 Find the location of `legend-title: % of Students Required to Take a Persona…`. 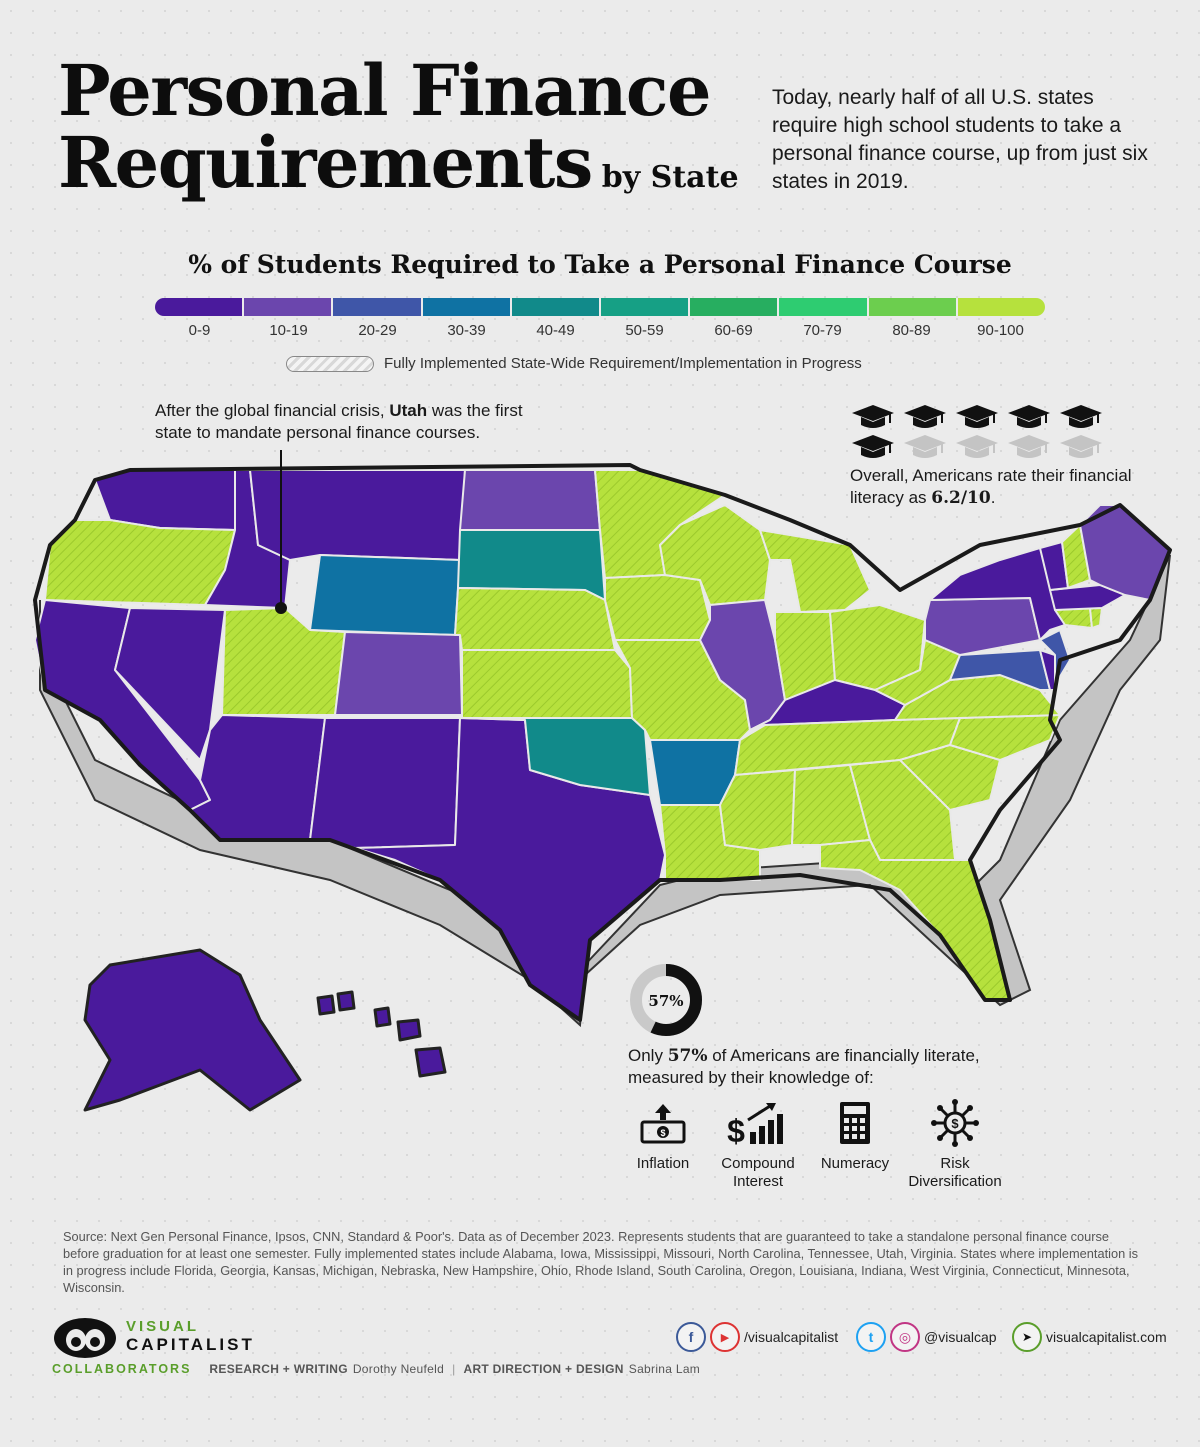

legend-title: % of Students Required to Take a Persona… is located at coordinates (600, 264).